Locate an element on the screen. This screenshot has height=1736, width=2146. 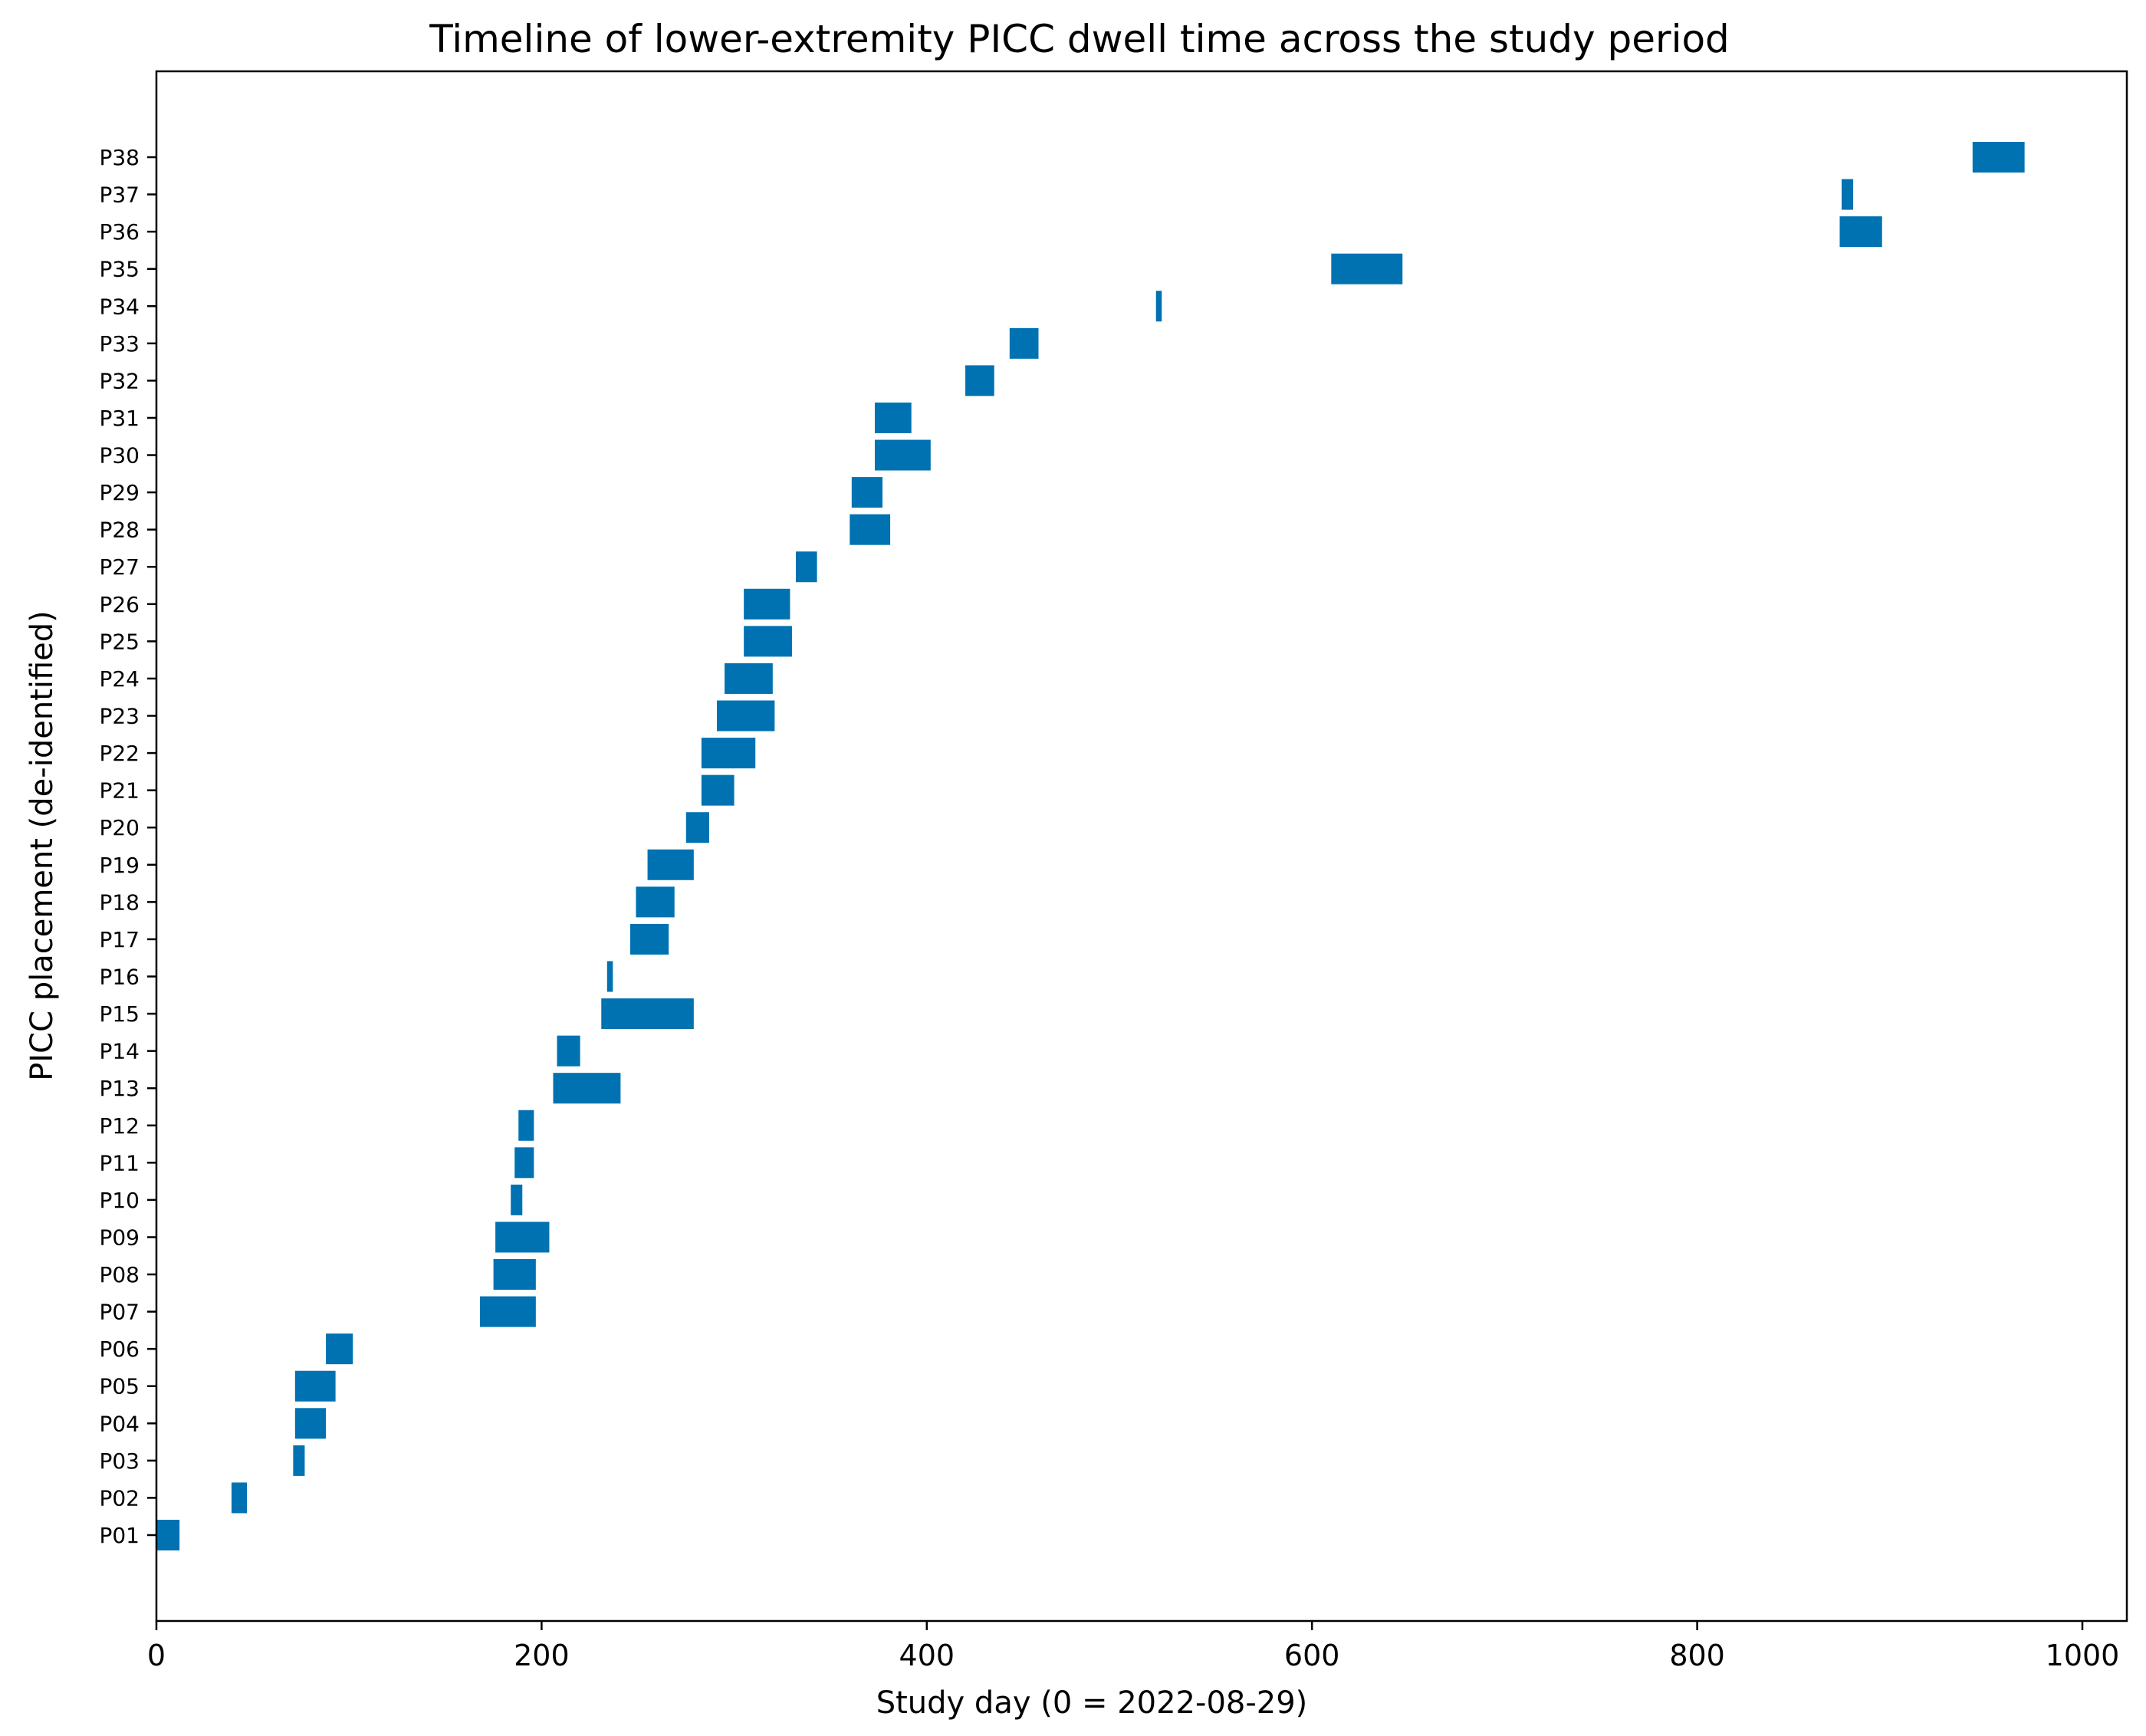
bar-p27 is located at coordinates (806, 567).